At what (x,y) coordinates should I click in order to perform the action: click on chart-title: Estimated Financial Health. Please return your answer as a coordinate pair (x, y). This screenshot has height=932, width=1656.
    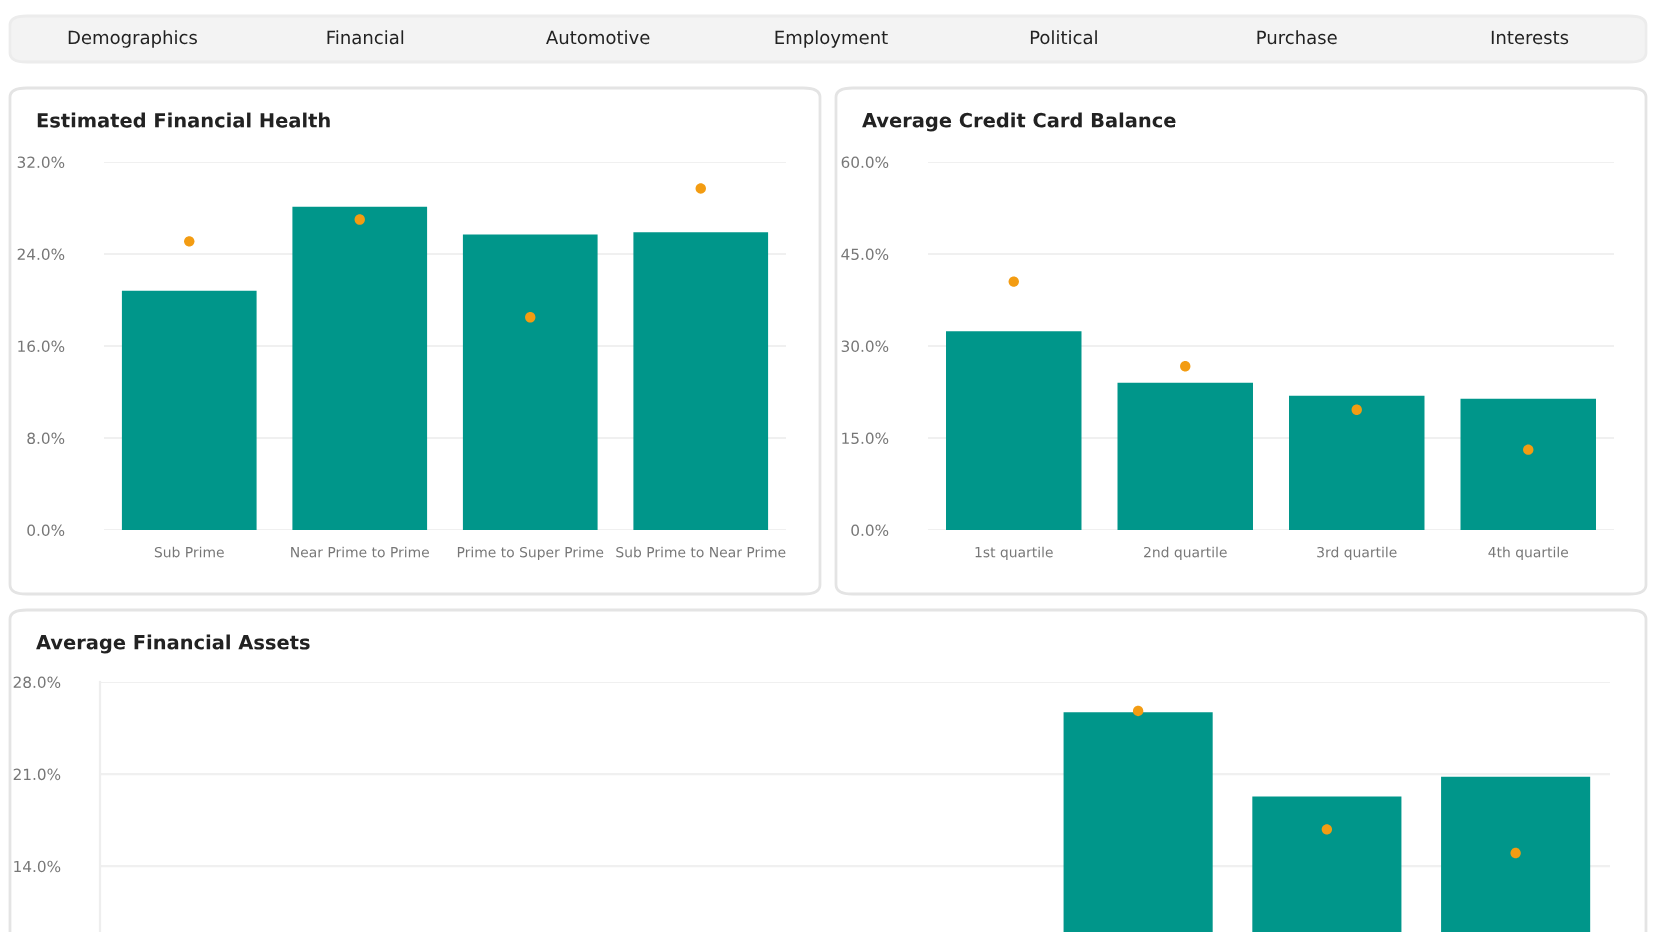
    Looking at the image, I should click on (183, 120).